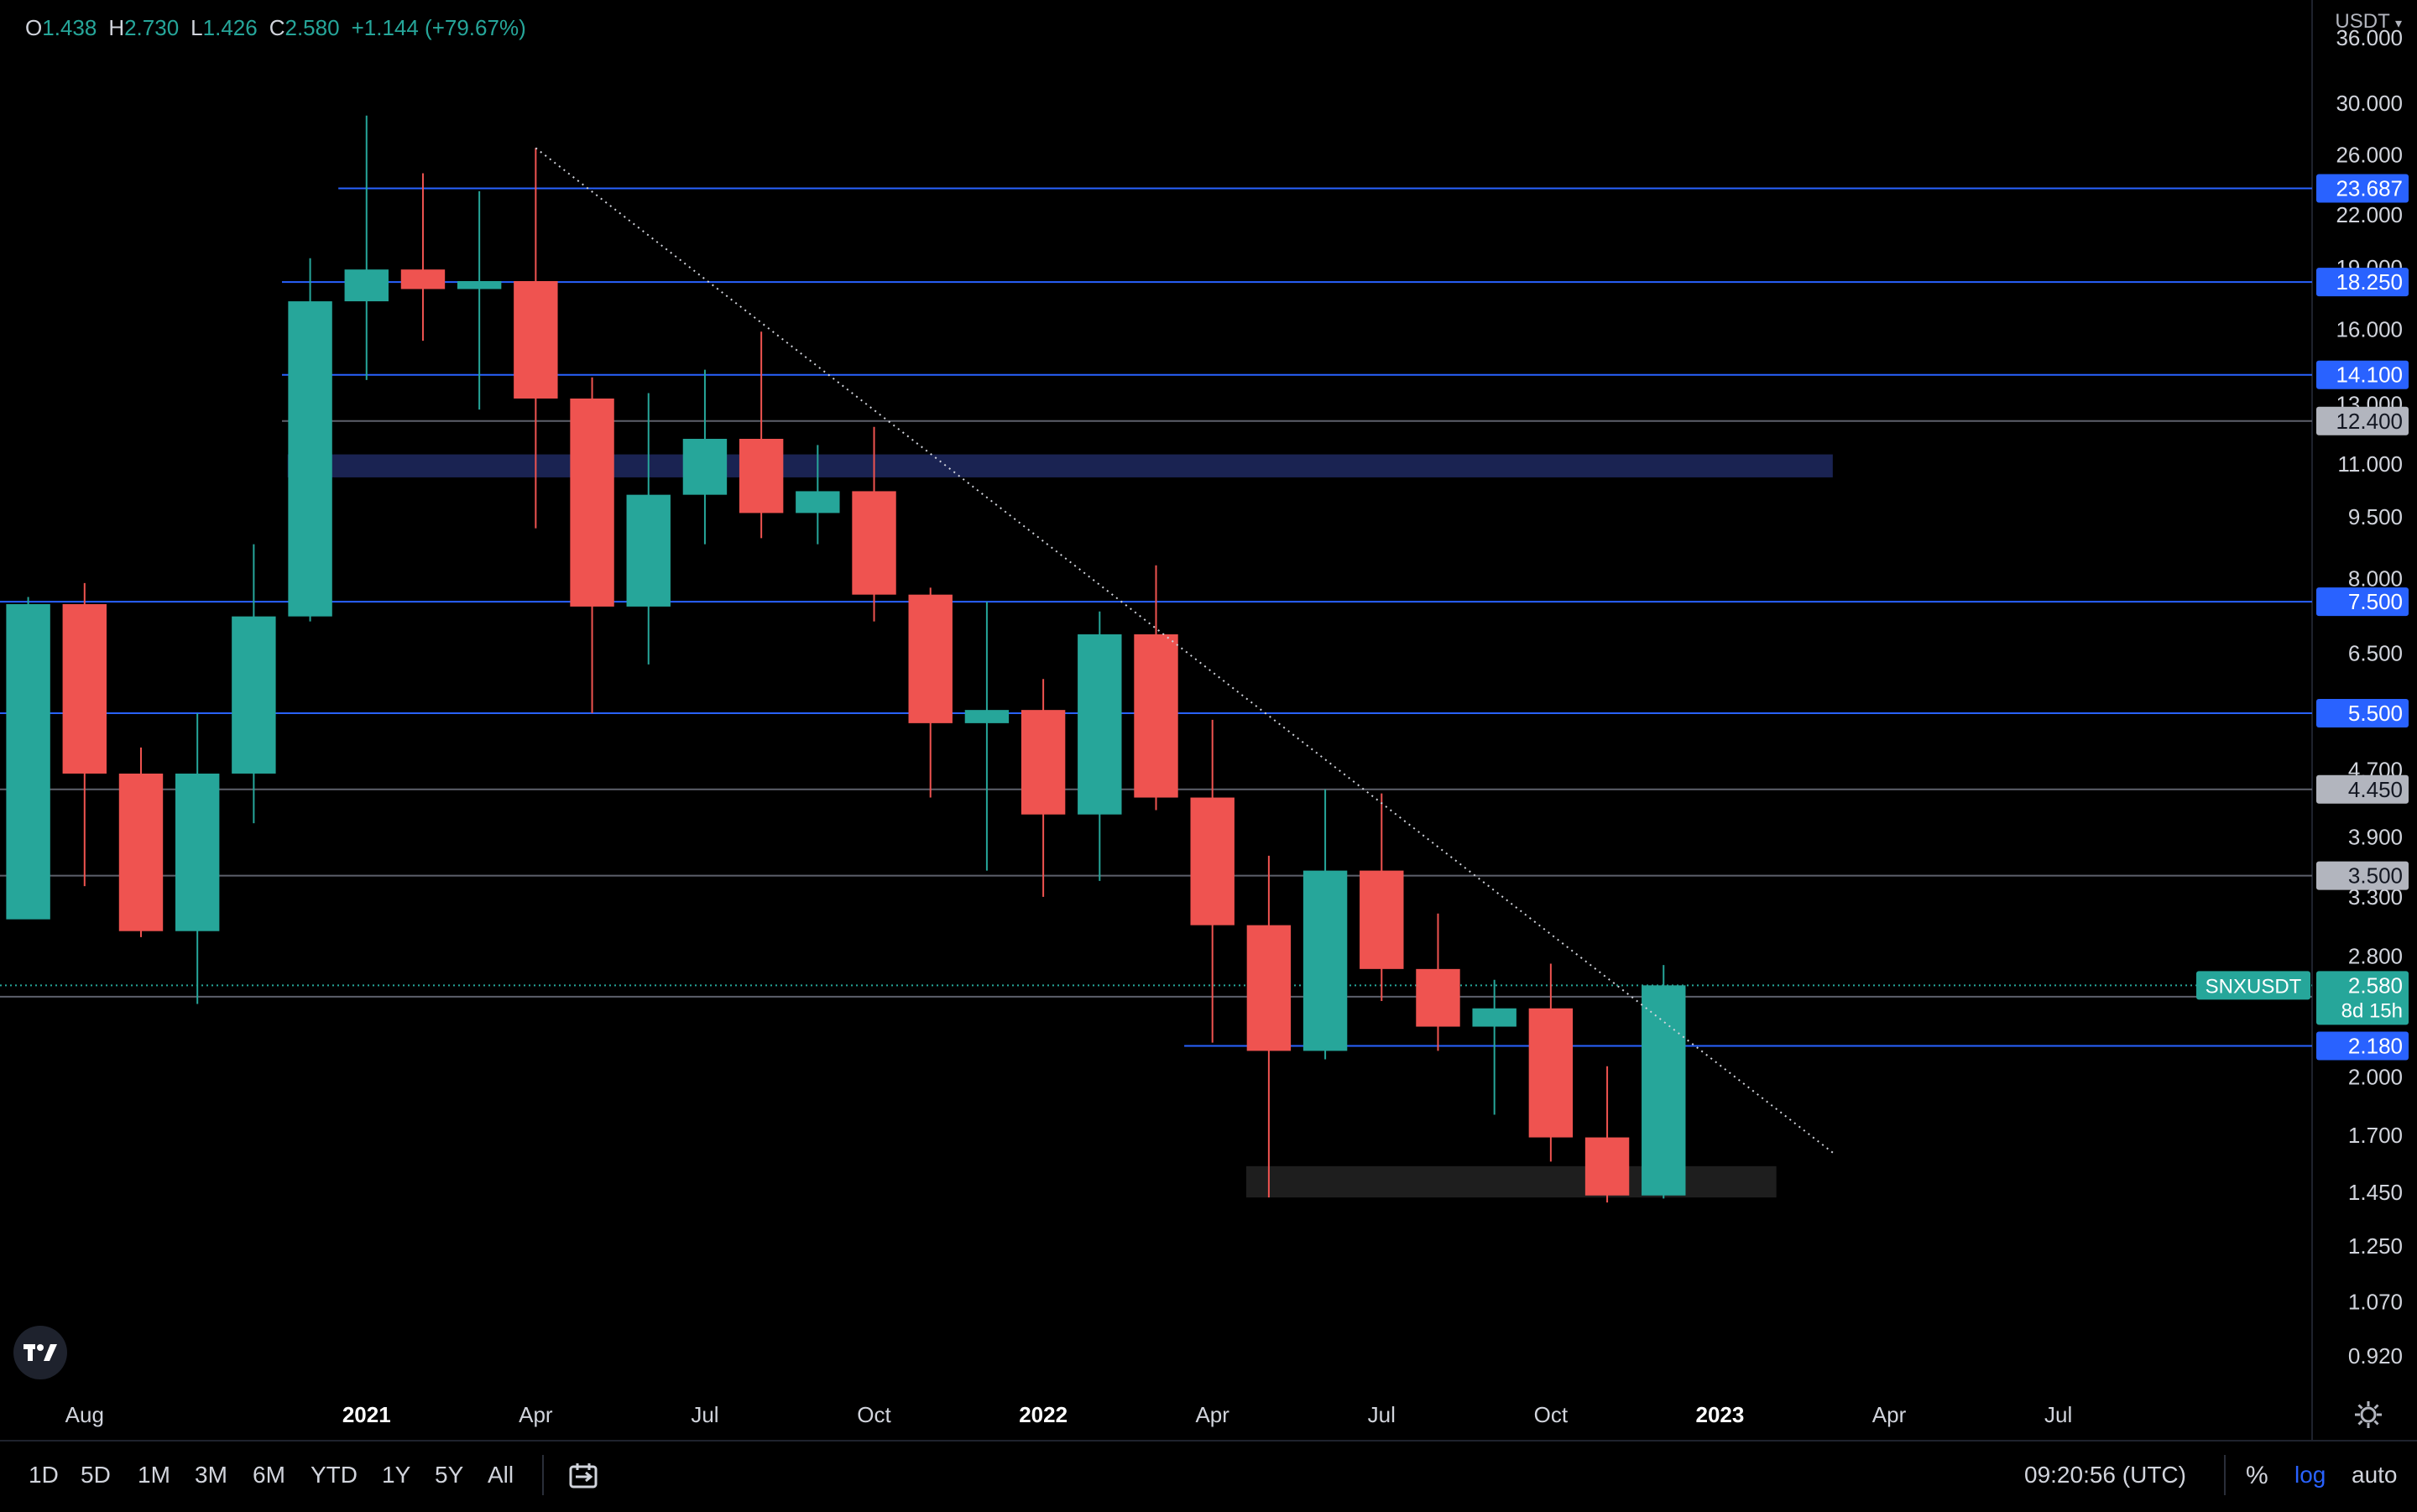  Describe the element at coordinates (2105, 1475) in the screenshot. I see `utc-clock: 09:20:56 (UTC)` at that location.